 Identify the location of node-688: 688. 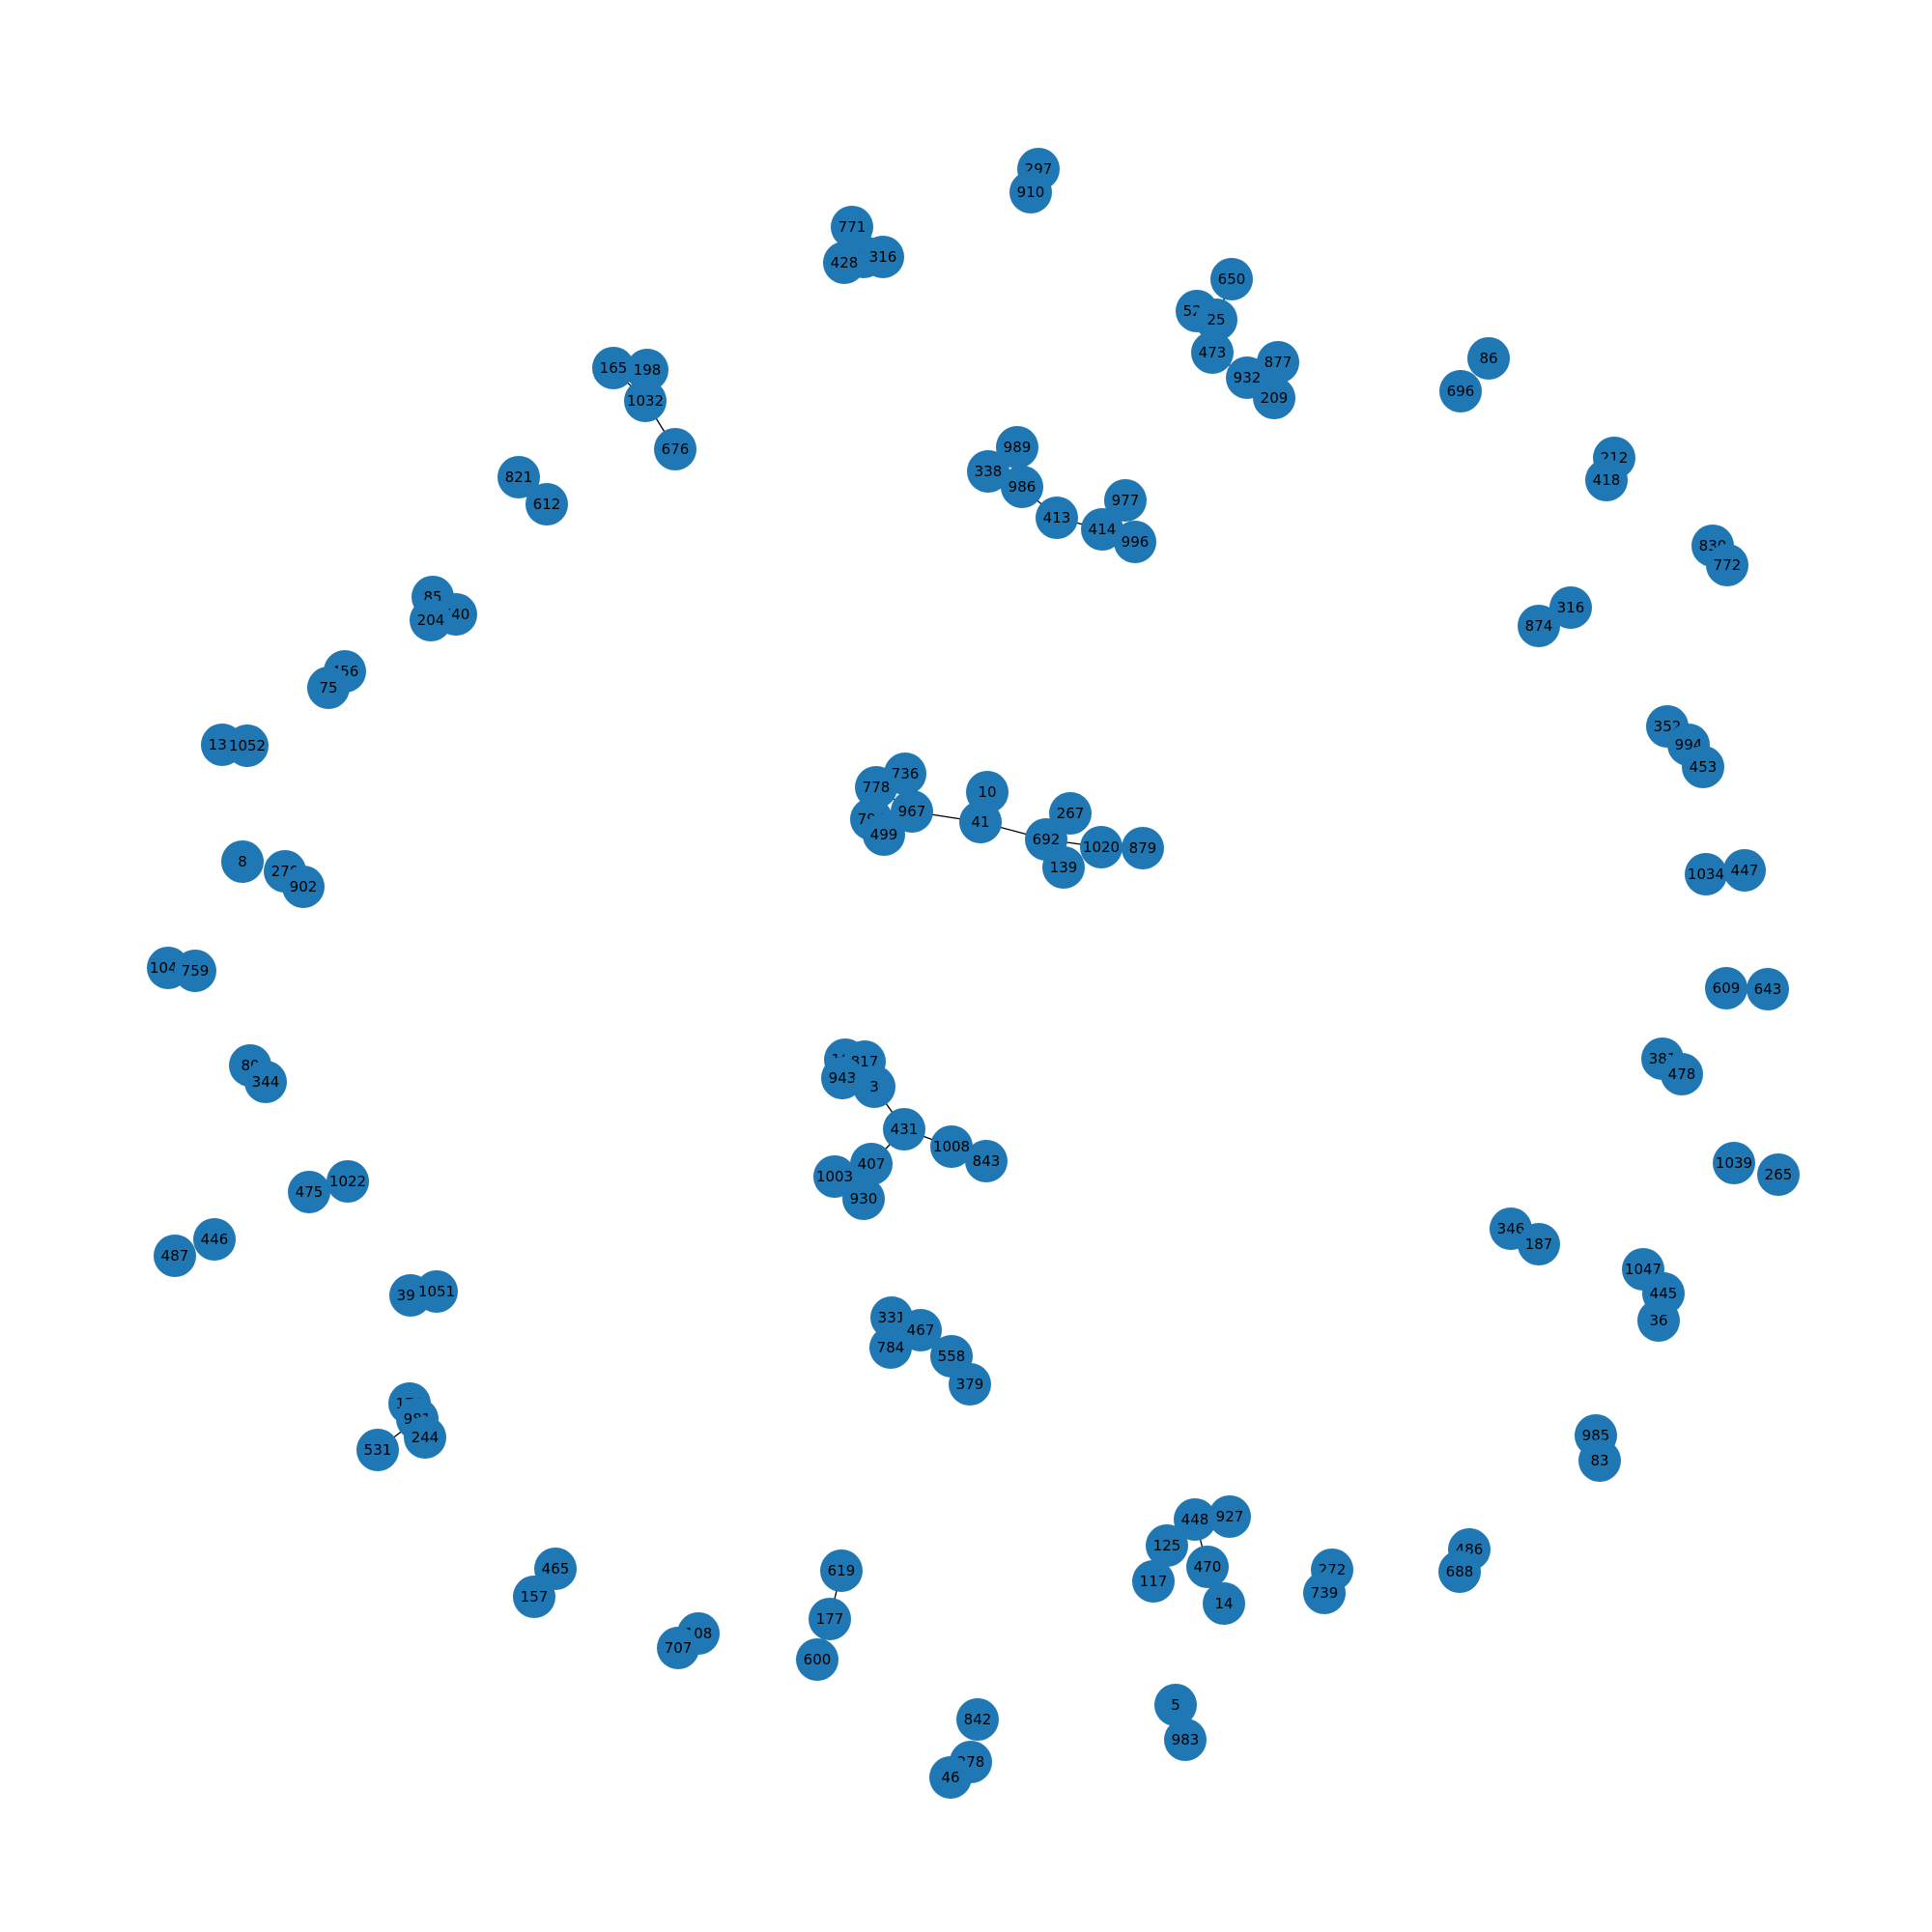
(1459, 1571).